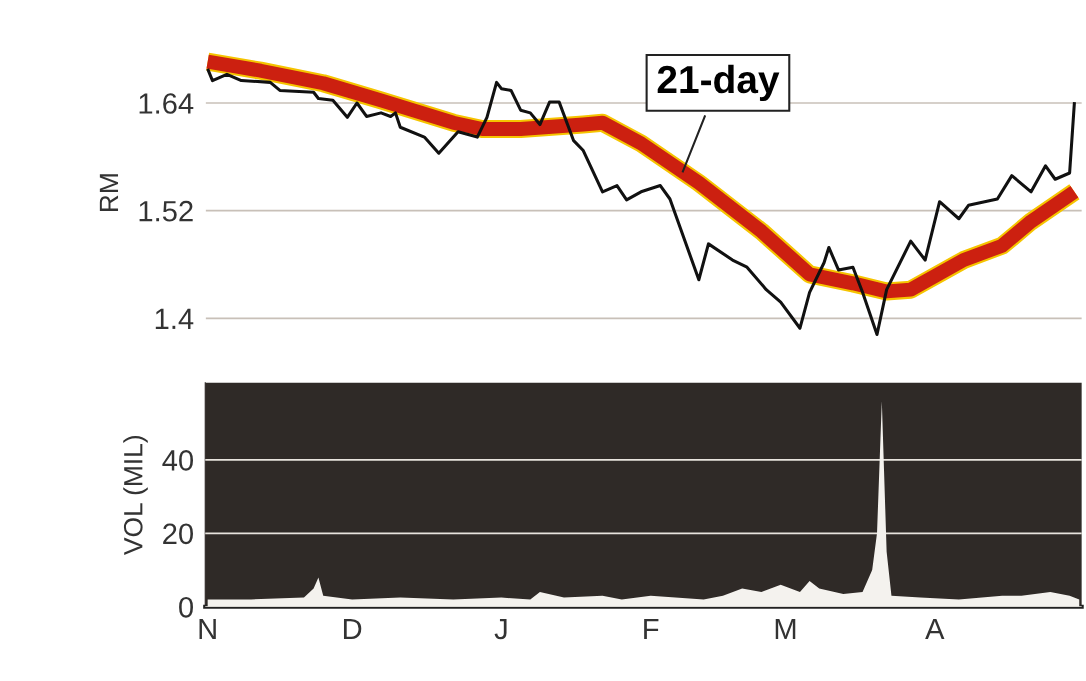 The width and height of the screenshot is (1086, 681). Describe the element at coordinates (500, 629) in the screenshot. I see `x-tick-label: J` at that location.